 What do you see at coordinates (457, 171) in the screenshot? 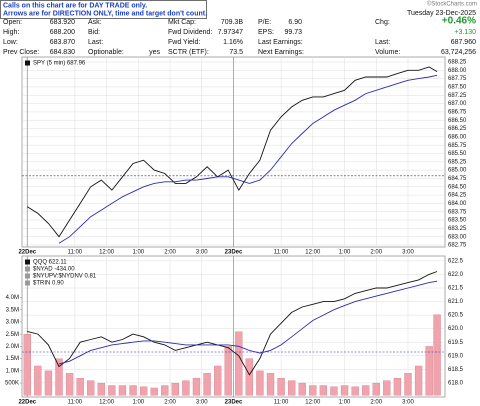
I see `y-tick-label: 685.00` at bounding box center [457, 171].